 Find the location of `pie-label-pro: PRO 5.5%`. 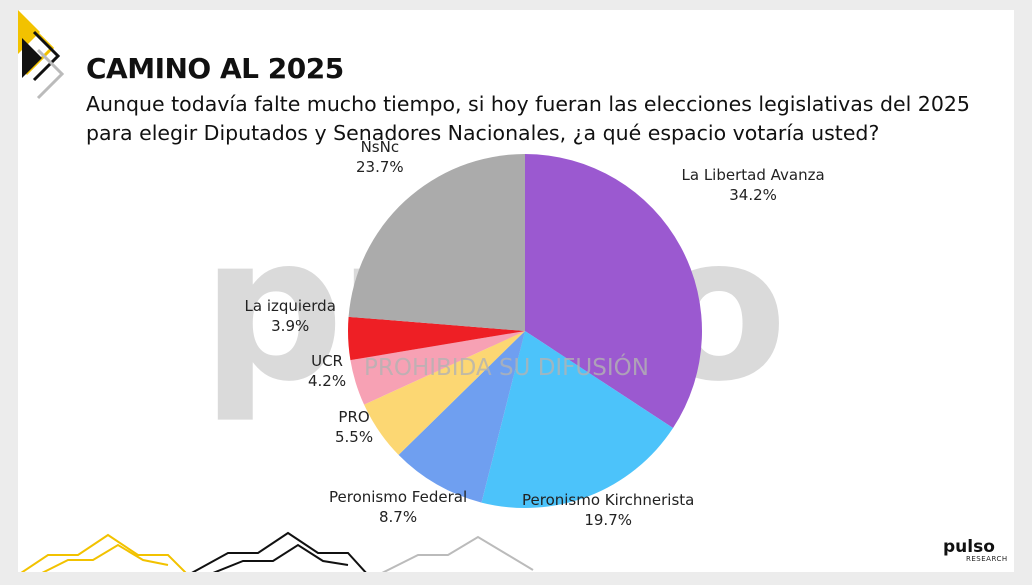

pie-label-pro: PRO 5.5% is located at coordinates (354, 427).